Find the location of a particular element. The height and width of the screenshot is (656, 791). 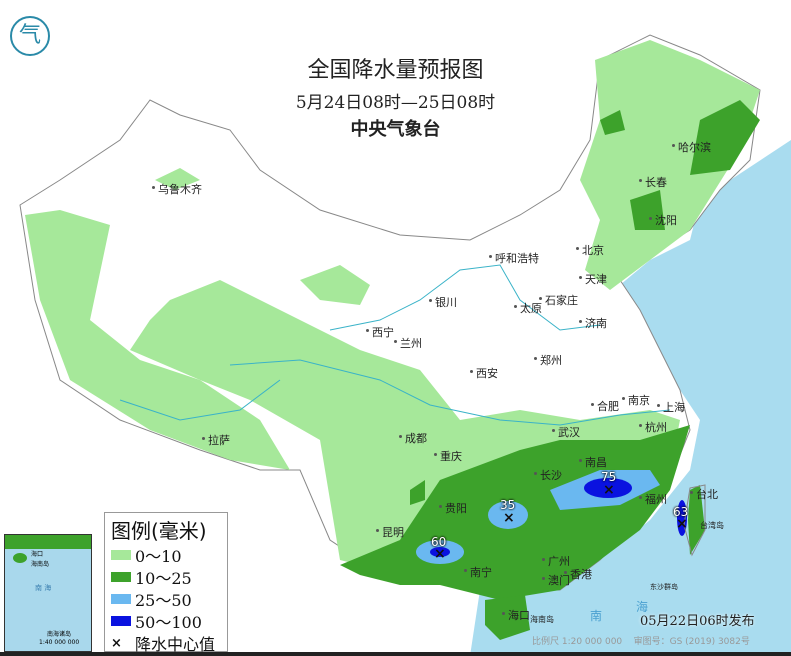

island-label-dongsha: 东沙群岛 is located at coordinates (664, 587).